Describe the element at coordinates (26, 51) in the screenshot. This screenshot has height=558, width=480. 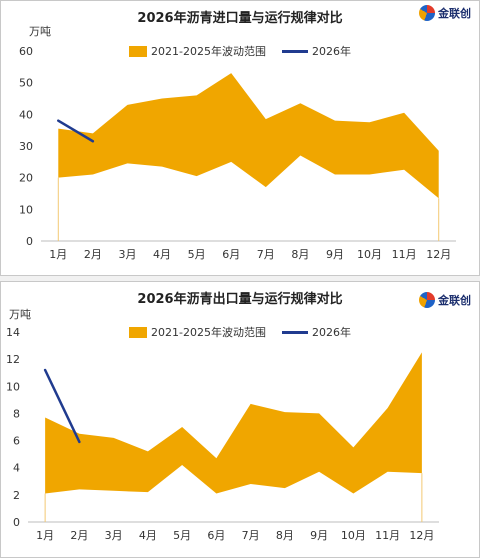
I see `y-tick-label: 60` at that location.